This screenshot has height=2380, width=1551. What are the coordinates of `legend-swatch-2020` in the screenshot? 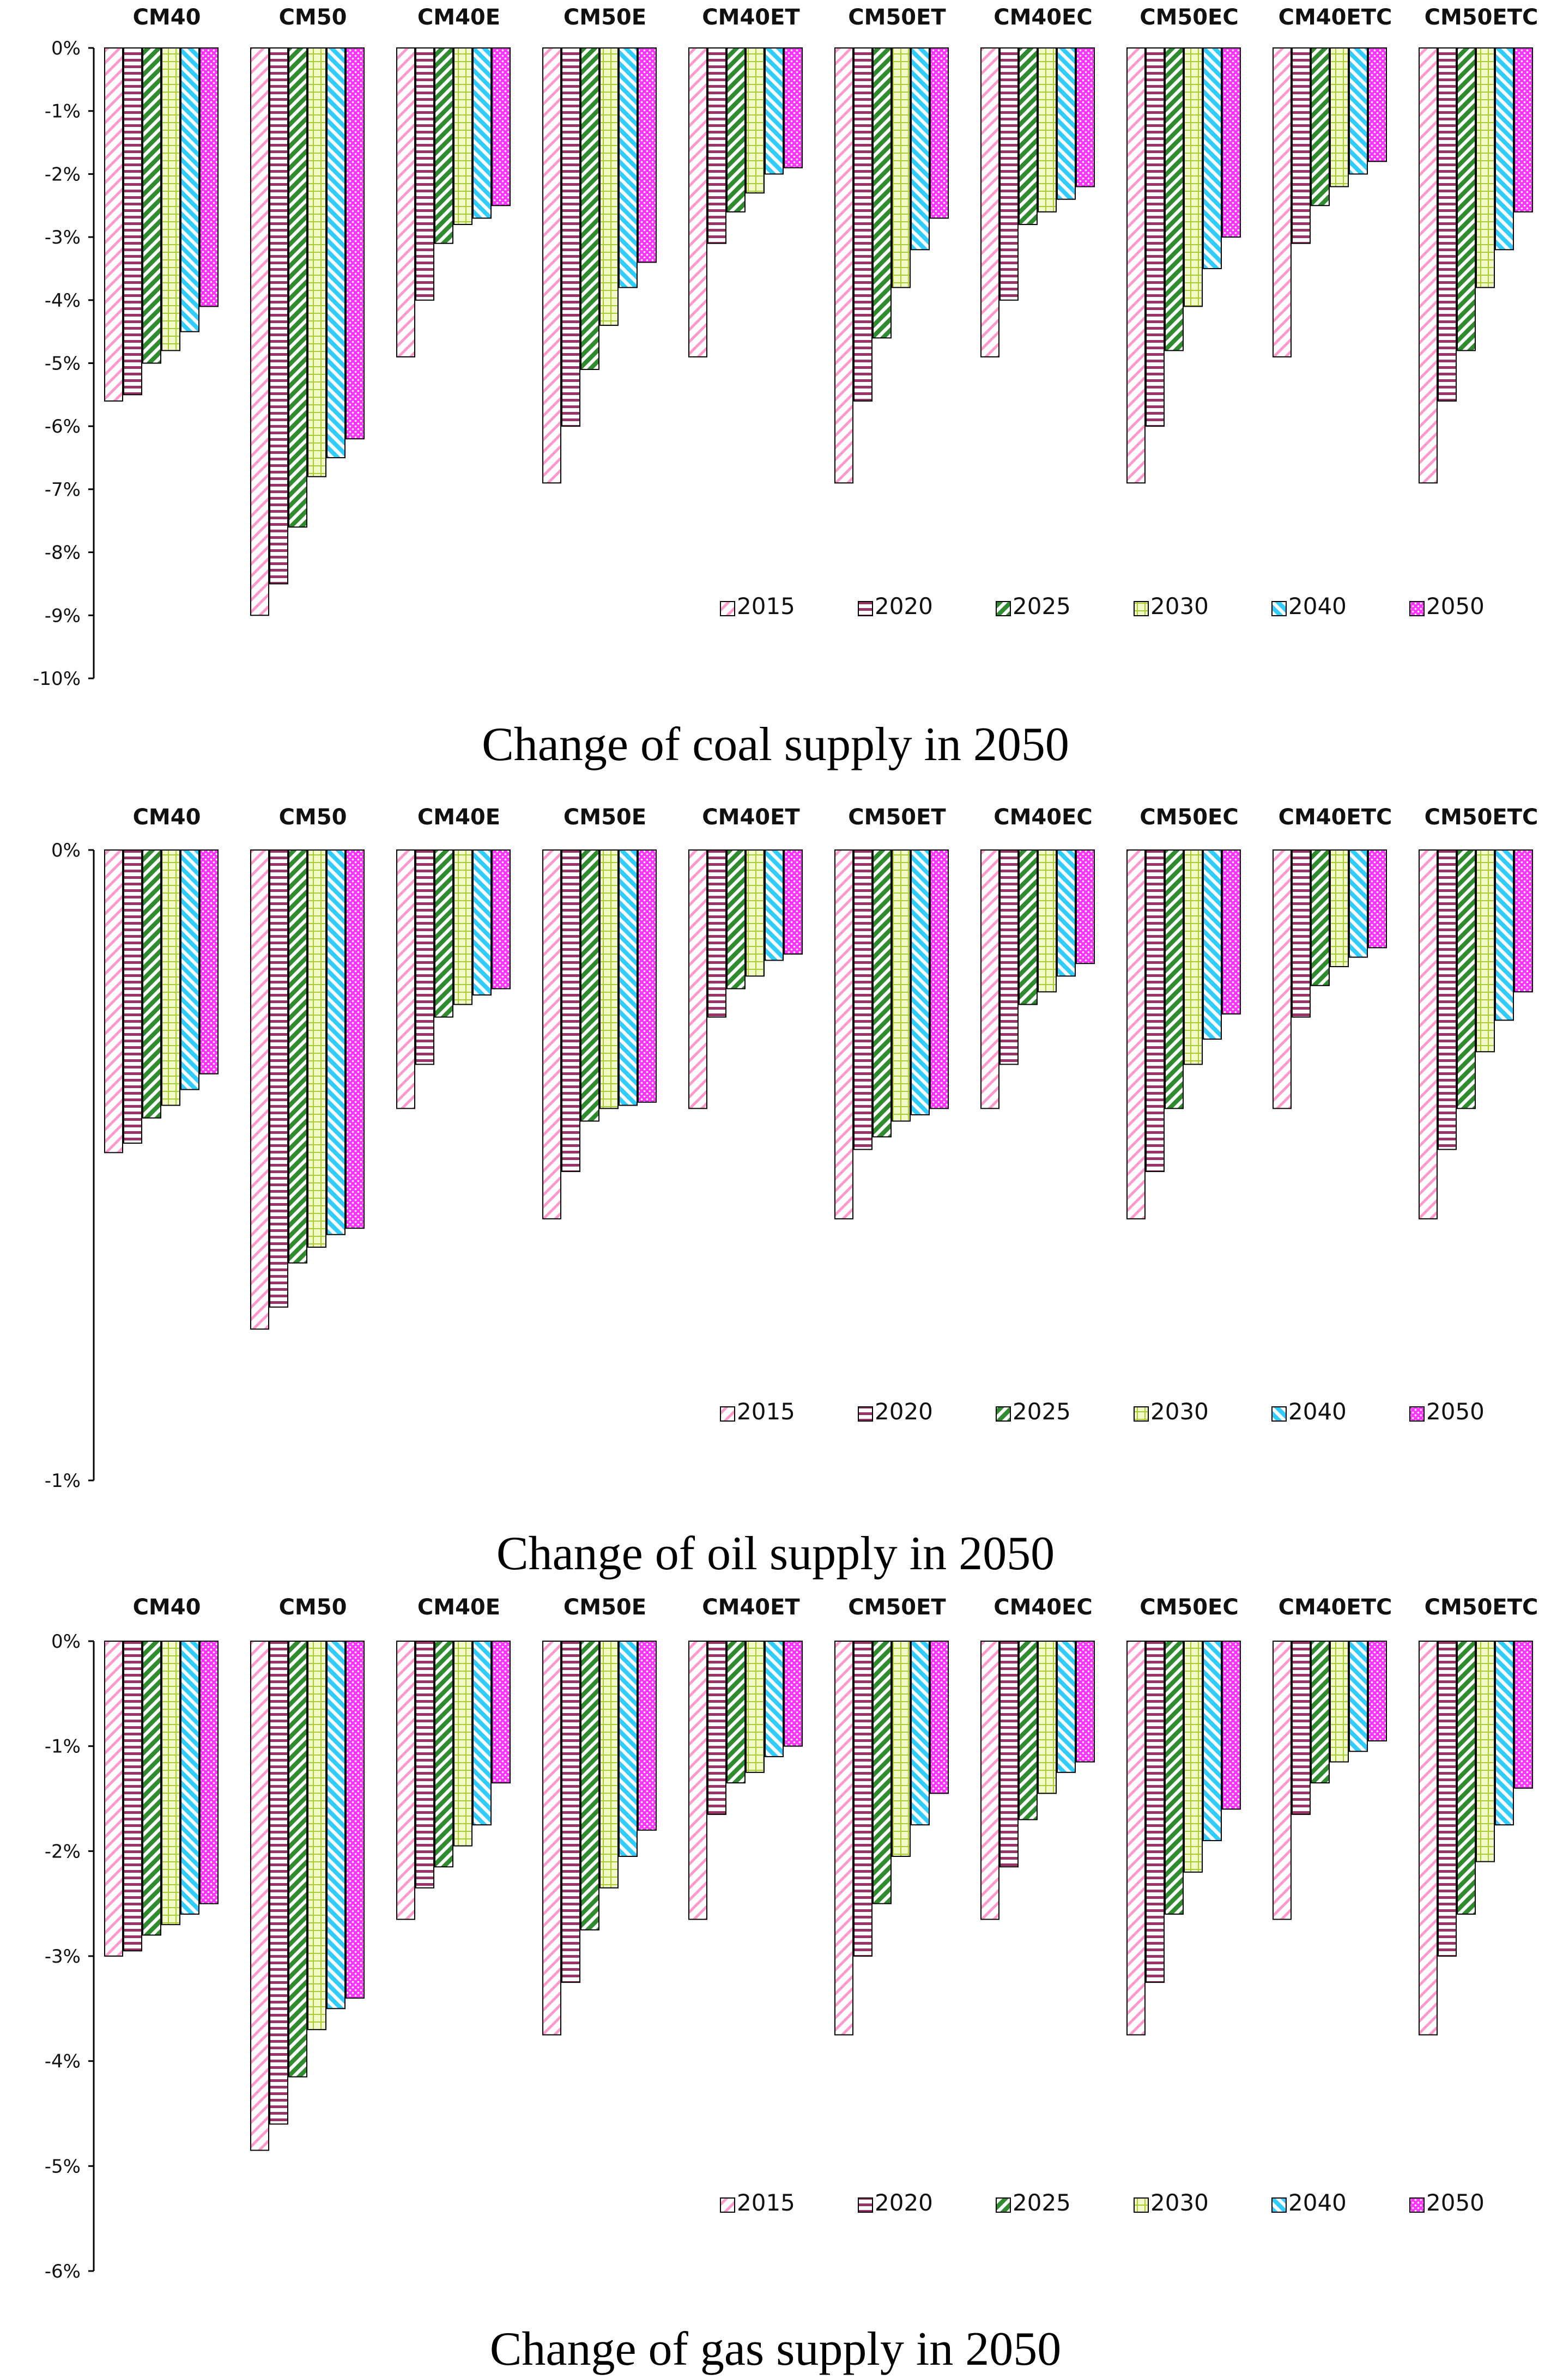 It's located at (865, 608).